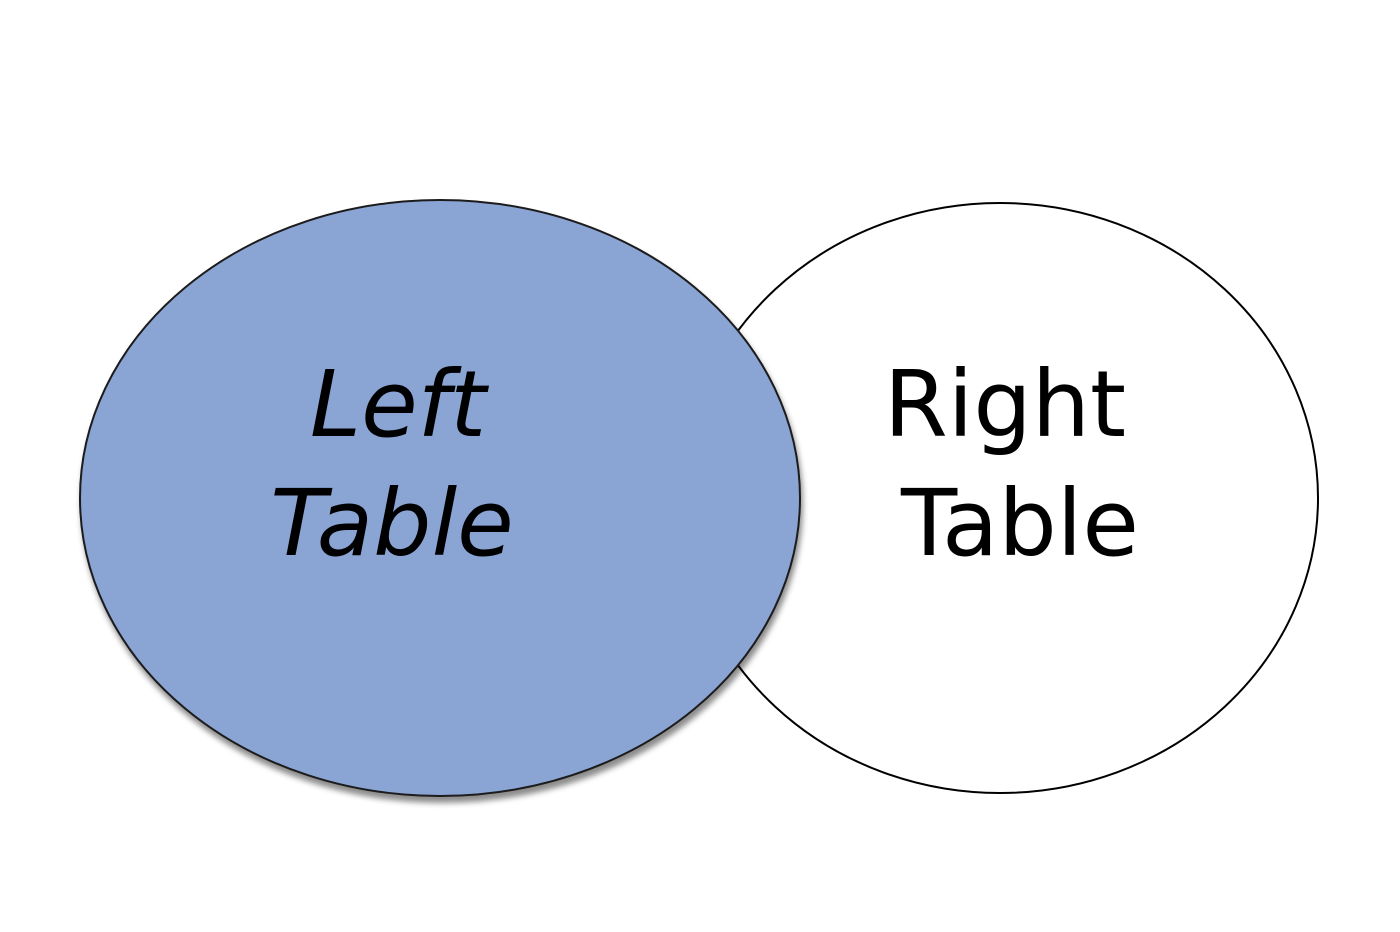 Image resolution: width=1400 pixels, height=932 pixels. I want to click on left-table-label-line2: Table, so click(391, 523).